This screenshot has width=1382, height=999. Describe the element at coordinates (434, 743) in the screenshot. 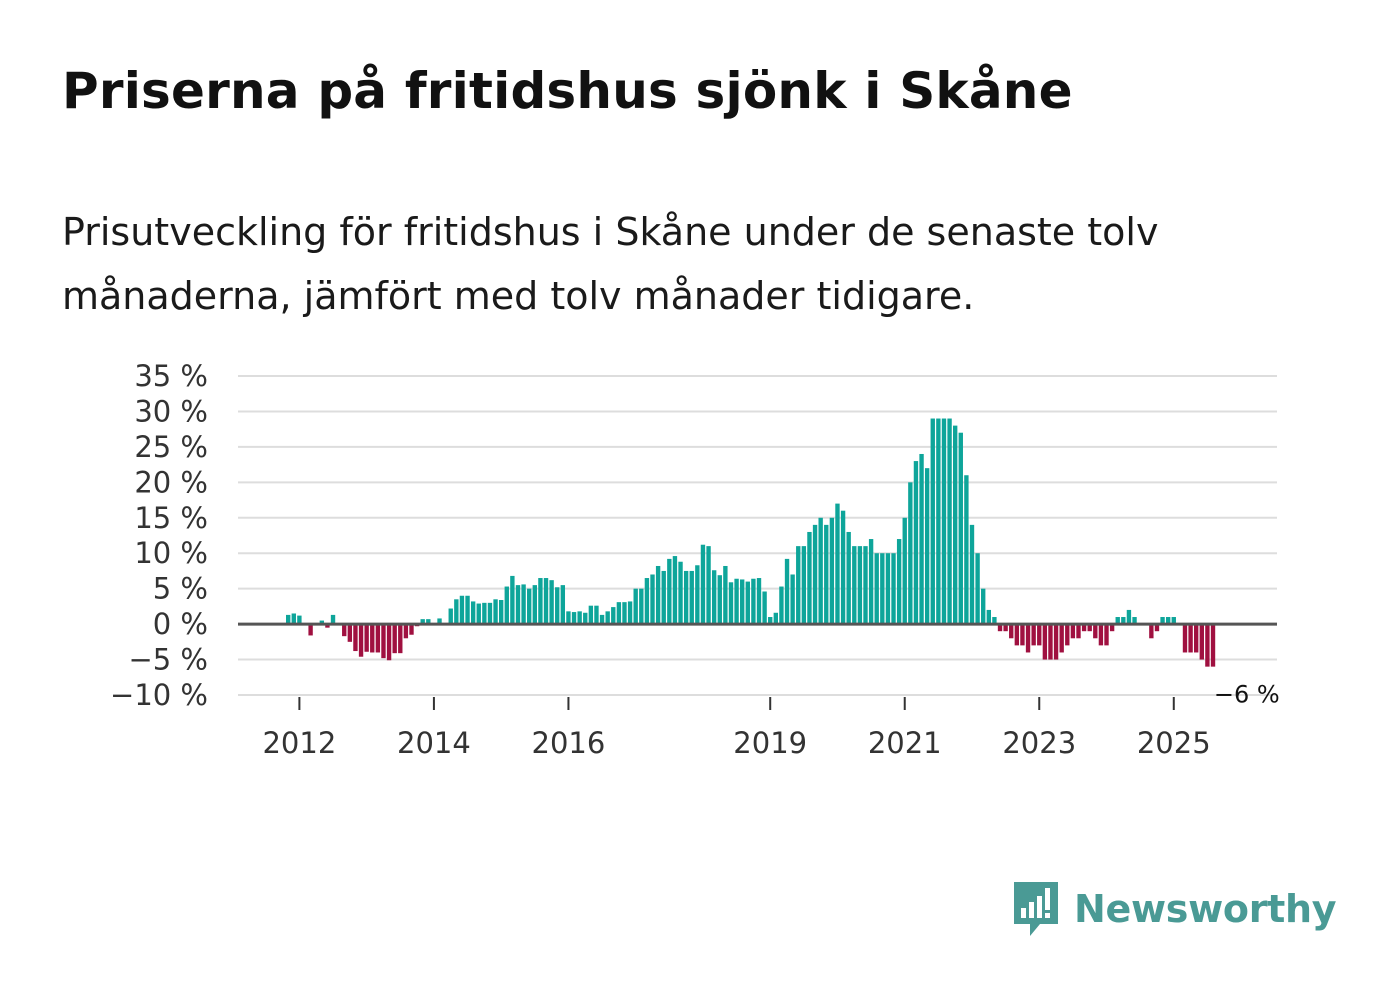

I see `x-tick-label: 2014` at that location.